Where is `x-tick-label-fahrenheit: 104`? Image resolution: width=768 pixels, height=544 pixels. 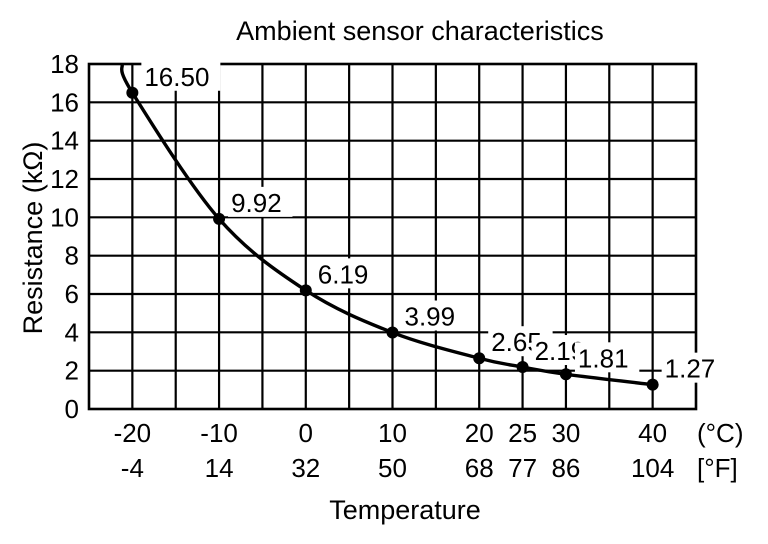
x-tick-label-fahrenheit: 104 is located at coordinates (652, 468).